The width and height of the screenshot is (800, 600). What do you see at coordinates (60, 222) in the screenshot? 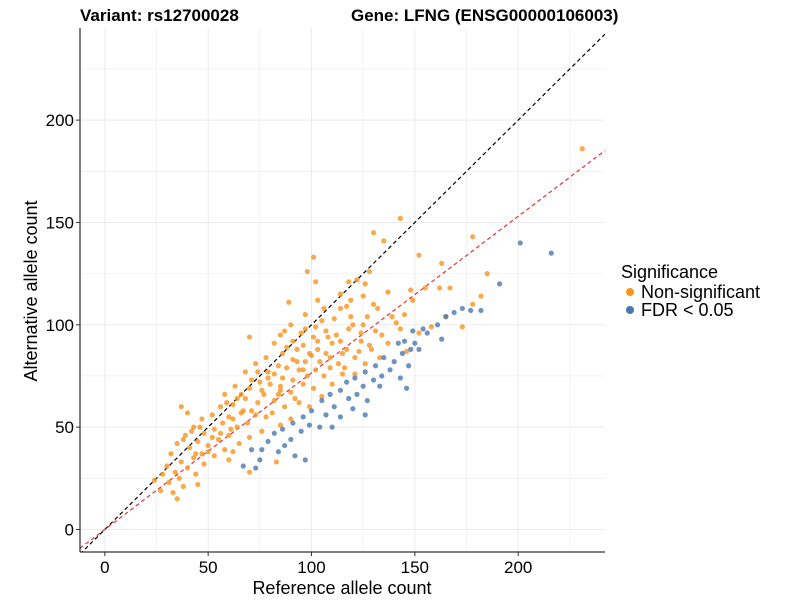
I see `y-tick-label: 150` at bounding box center [60, 222].